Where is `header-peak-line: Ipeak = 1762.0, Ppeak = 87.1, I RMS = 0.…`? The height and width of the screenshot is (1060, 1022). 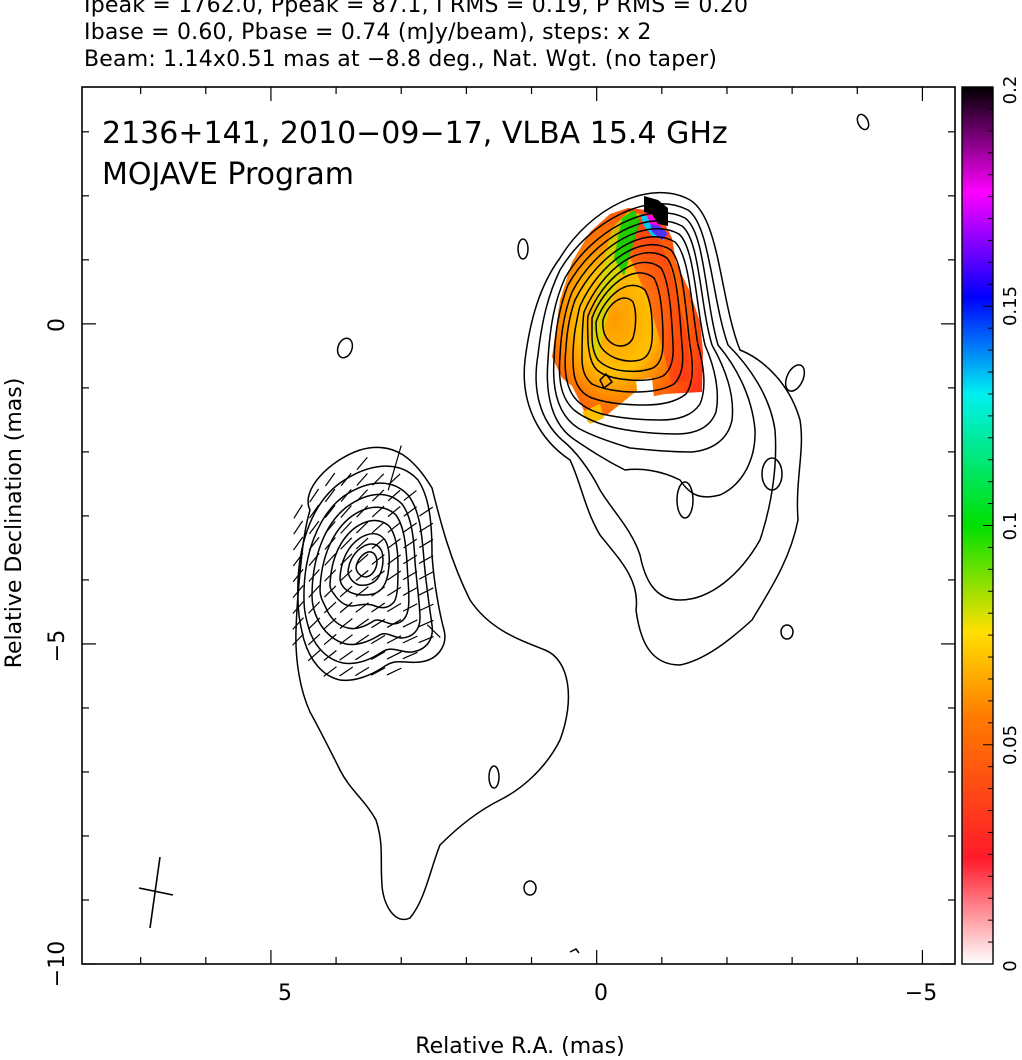 header-peak-line: Ipeak = 1762.0, Ppeak = 87.1, I RMS = 0.… is located at coordinates (416, 9).